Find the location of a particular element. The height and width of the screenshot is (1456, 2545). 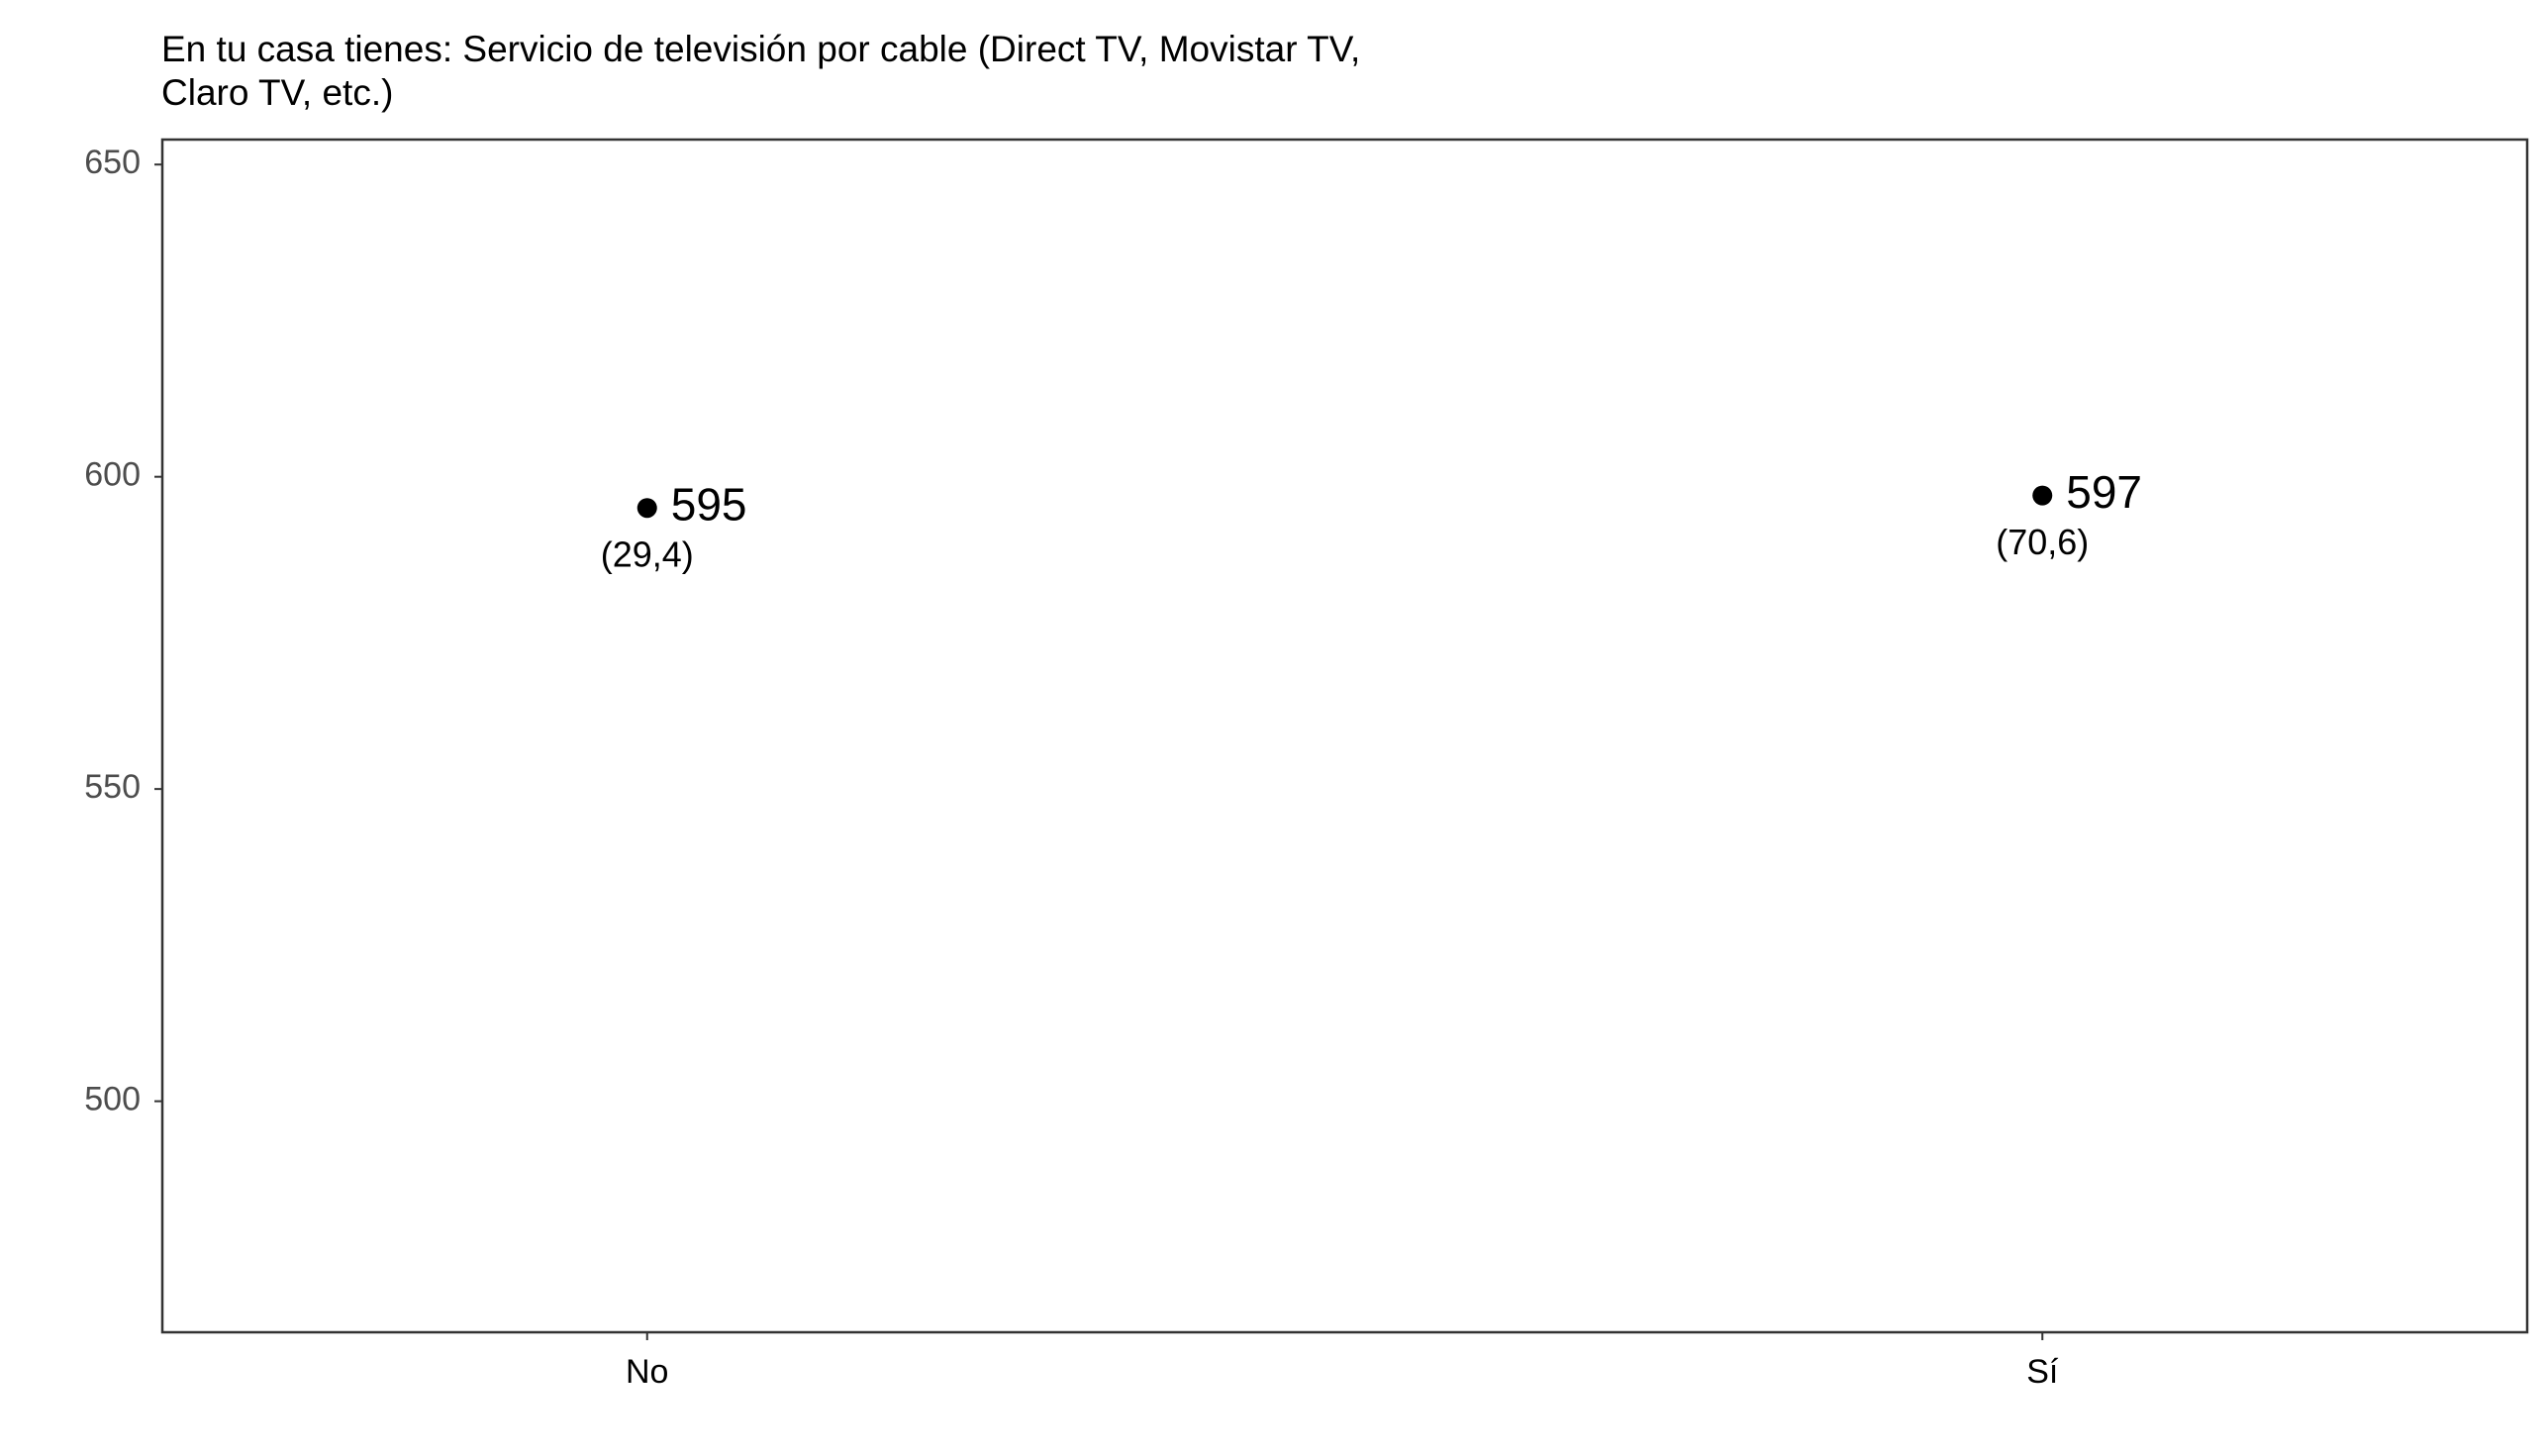

data-value-label: 597 is located at coordinates (2104, 492).